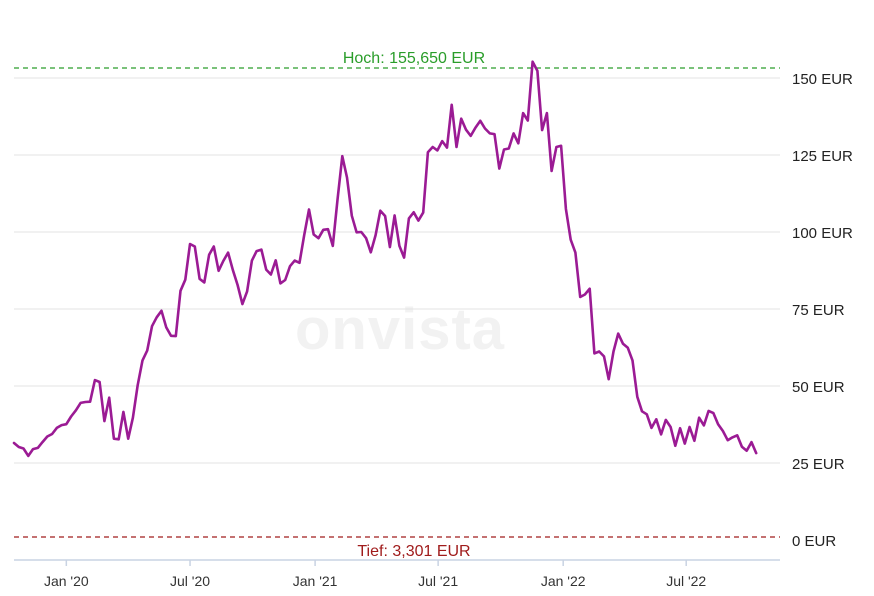  What do you see at coordinates (315, 581) in the screenshot?
I see `x-tick-label: Jan '21` at bounding box center [315, 581].